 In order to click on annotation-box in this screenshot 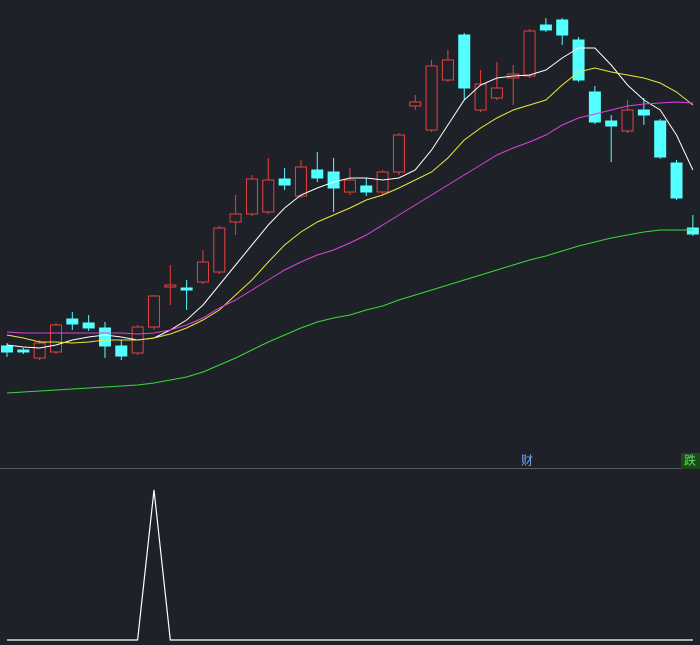, I will do `click(690, 461)`.